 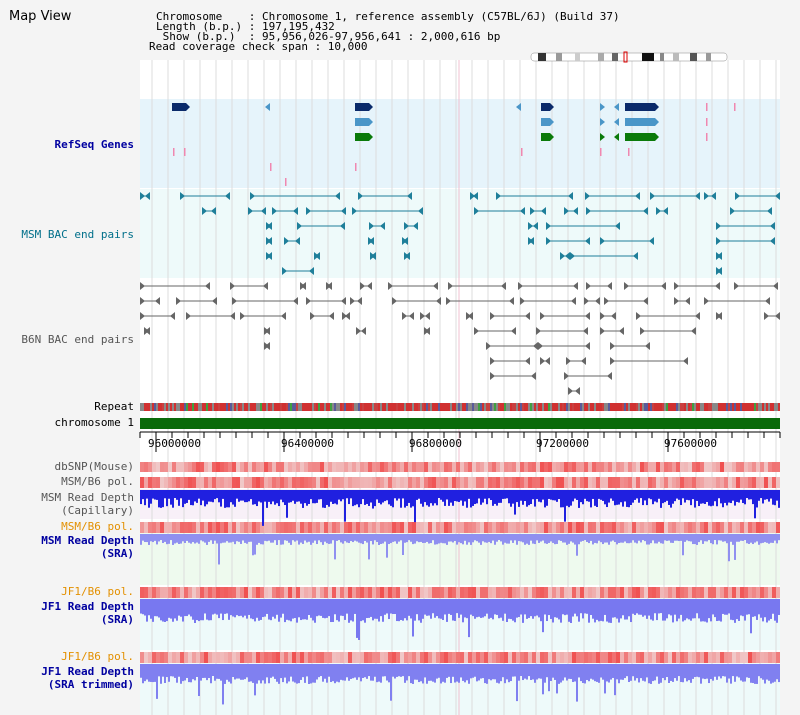 What do you see at coordinates (97, 481) in the screenshot?
I see `msm-b6-pol-label: MSM/B6 pol.` at bounding box center [97, 481].